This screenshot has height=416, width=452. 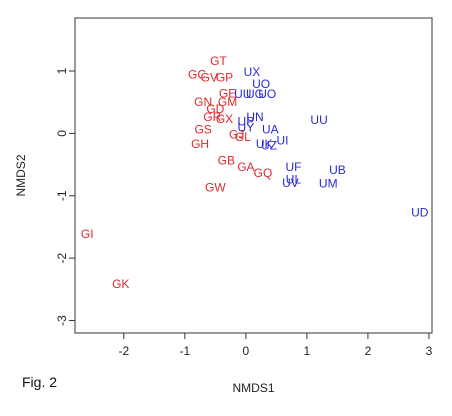 What do you see at coordinates (40, 382) in the screenshot?
I see `figure-caption: Fig. 2` at bounding box center [40, 382].